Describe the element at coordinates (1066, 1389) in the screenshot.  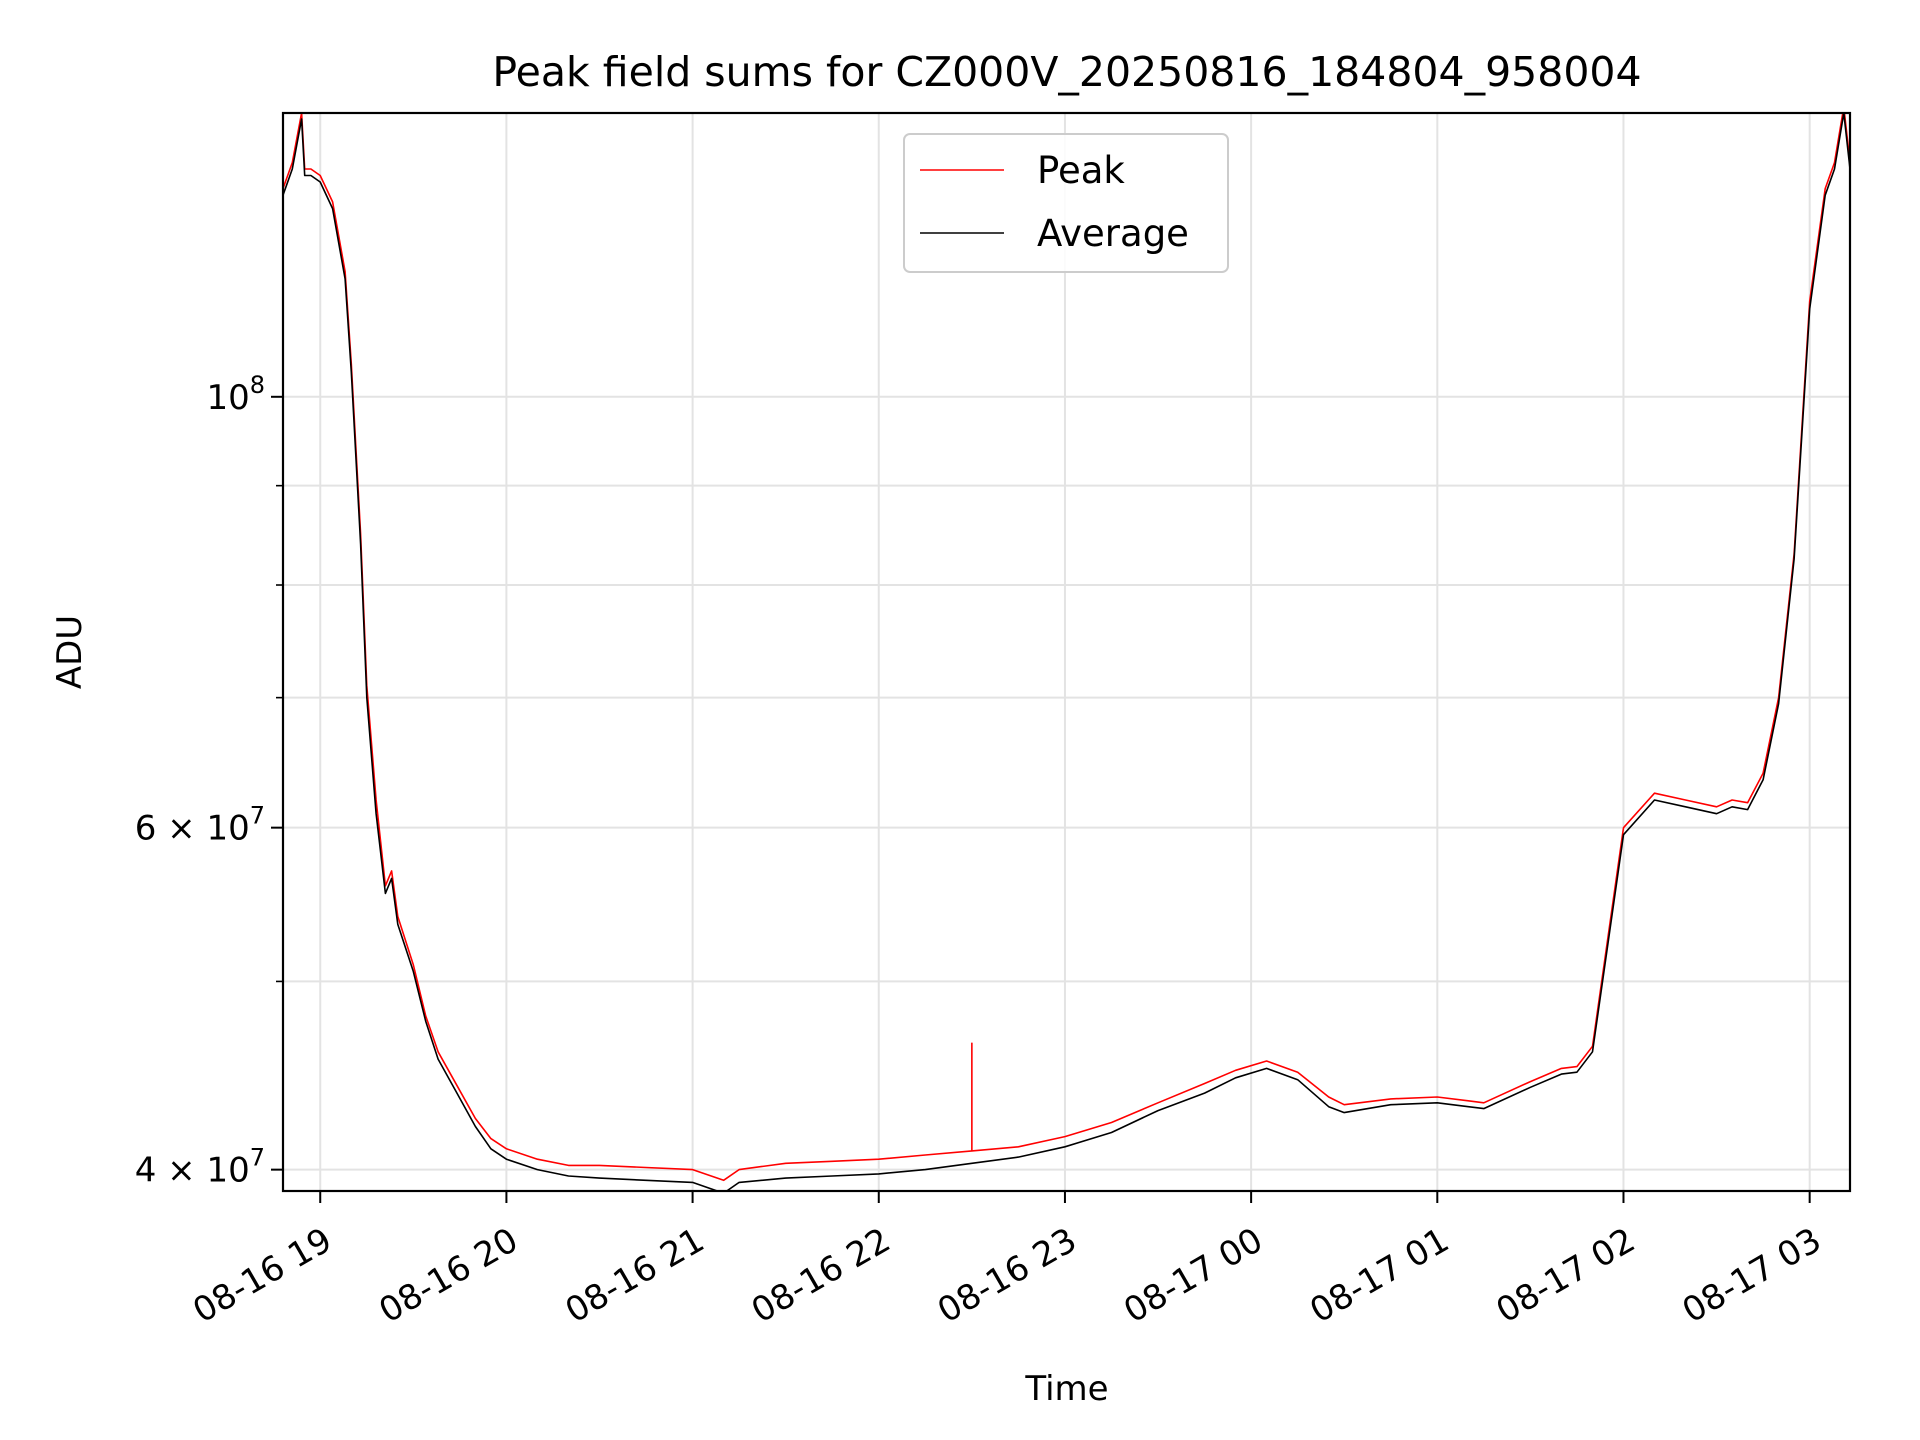
I see `x-axis-label: Time` at that location.